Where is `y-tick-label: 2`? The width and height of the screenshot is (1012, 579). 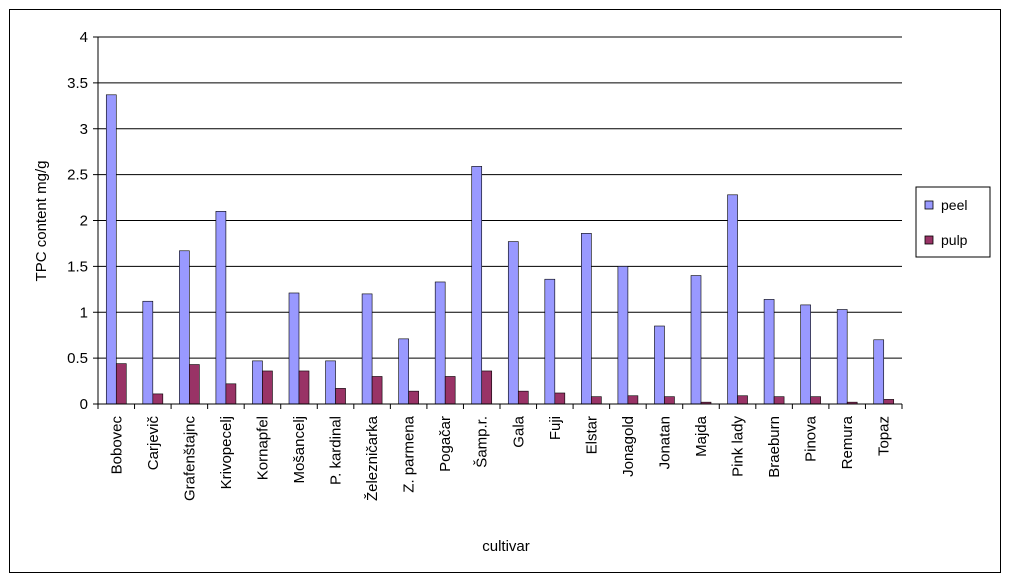
y-tick-label: 2 is located at coordinates (84, 221).